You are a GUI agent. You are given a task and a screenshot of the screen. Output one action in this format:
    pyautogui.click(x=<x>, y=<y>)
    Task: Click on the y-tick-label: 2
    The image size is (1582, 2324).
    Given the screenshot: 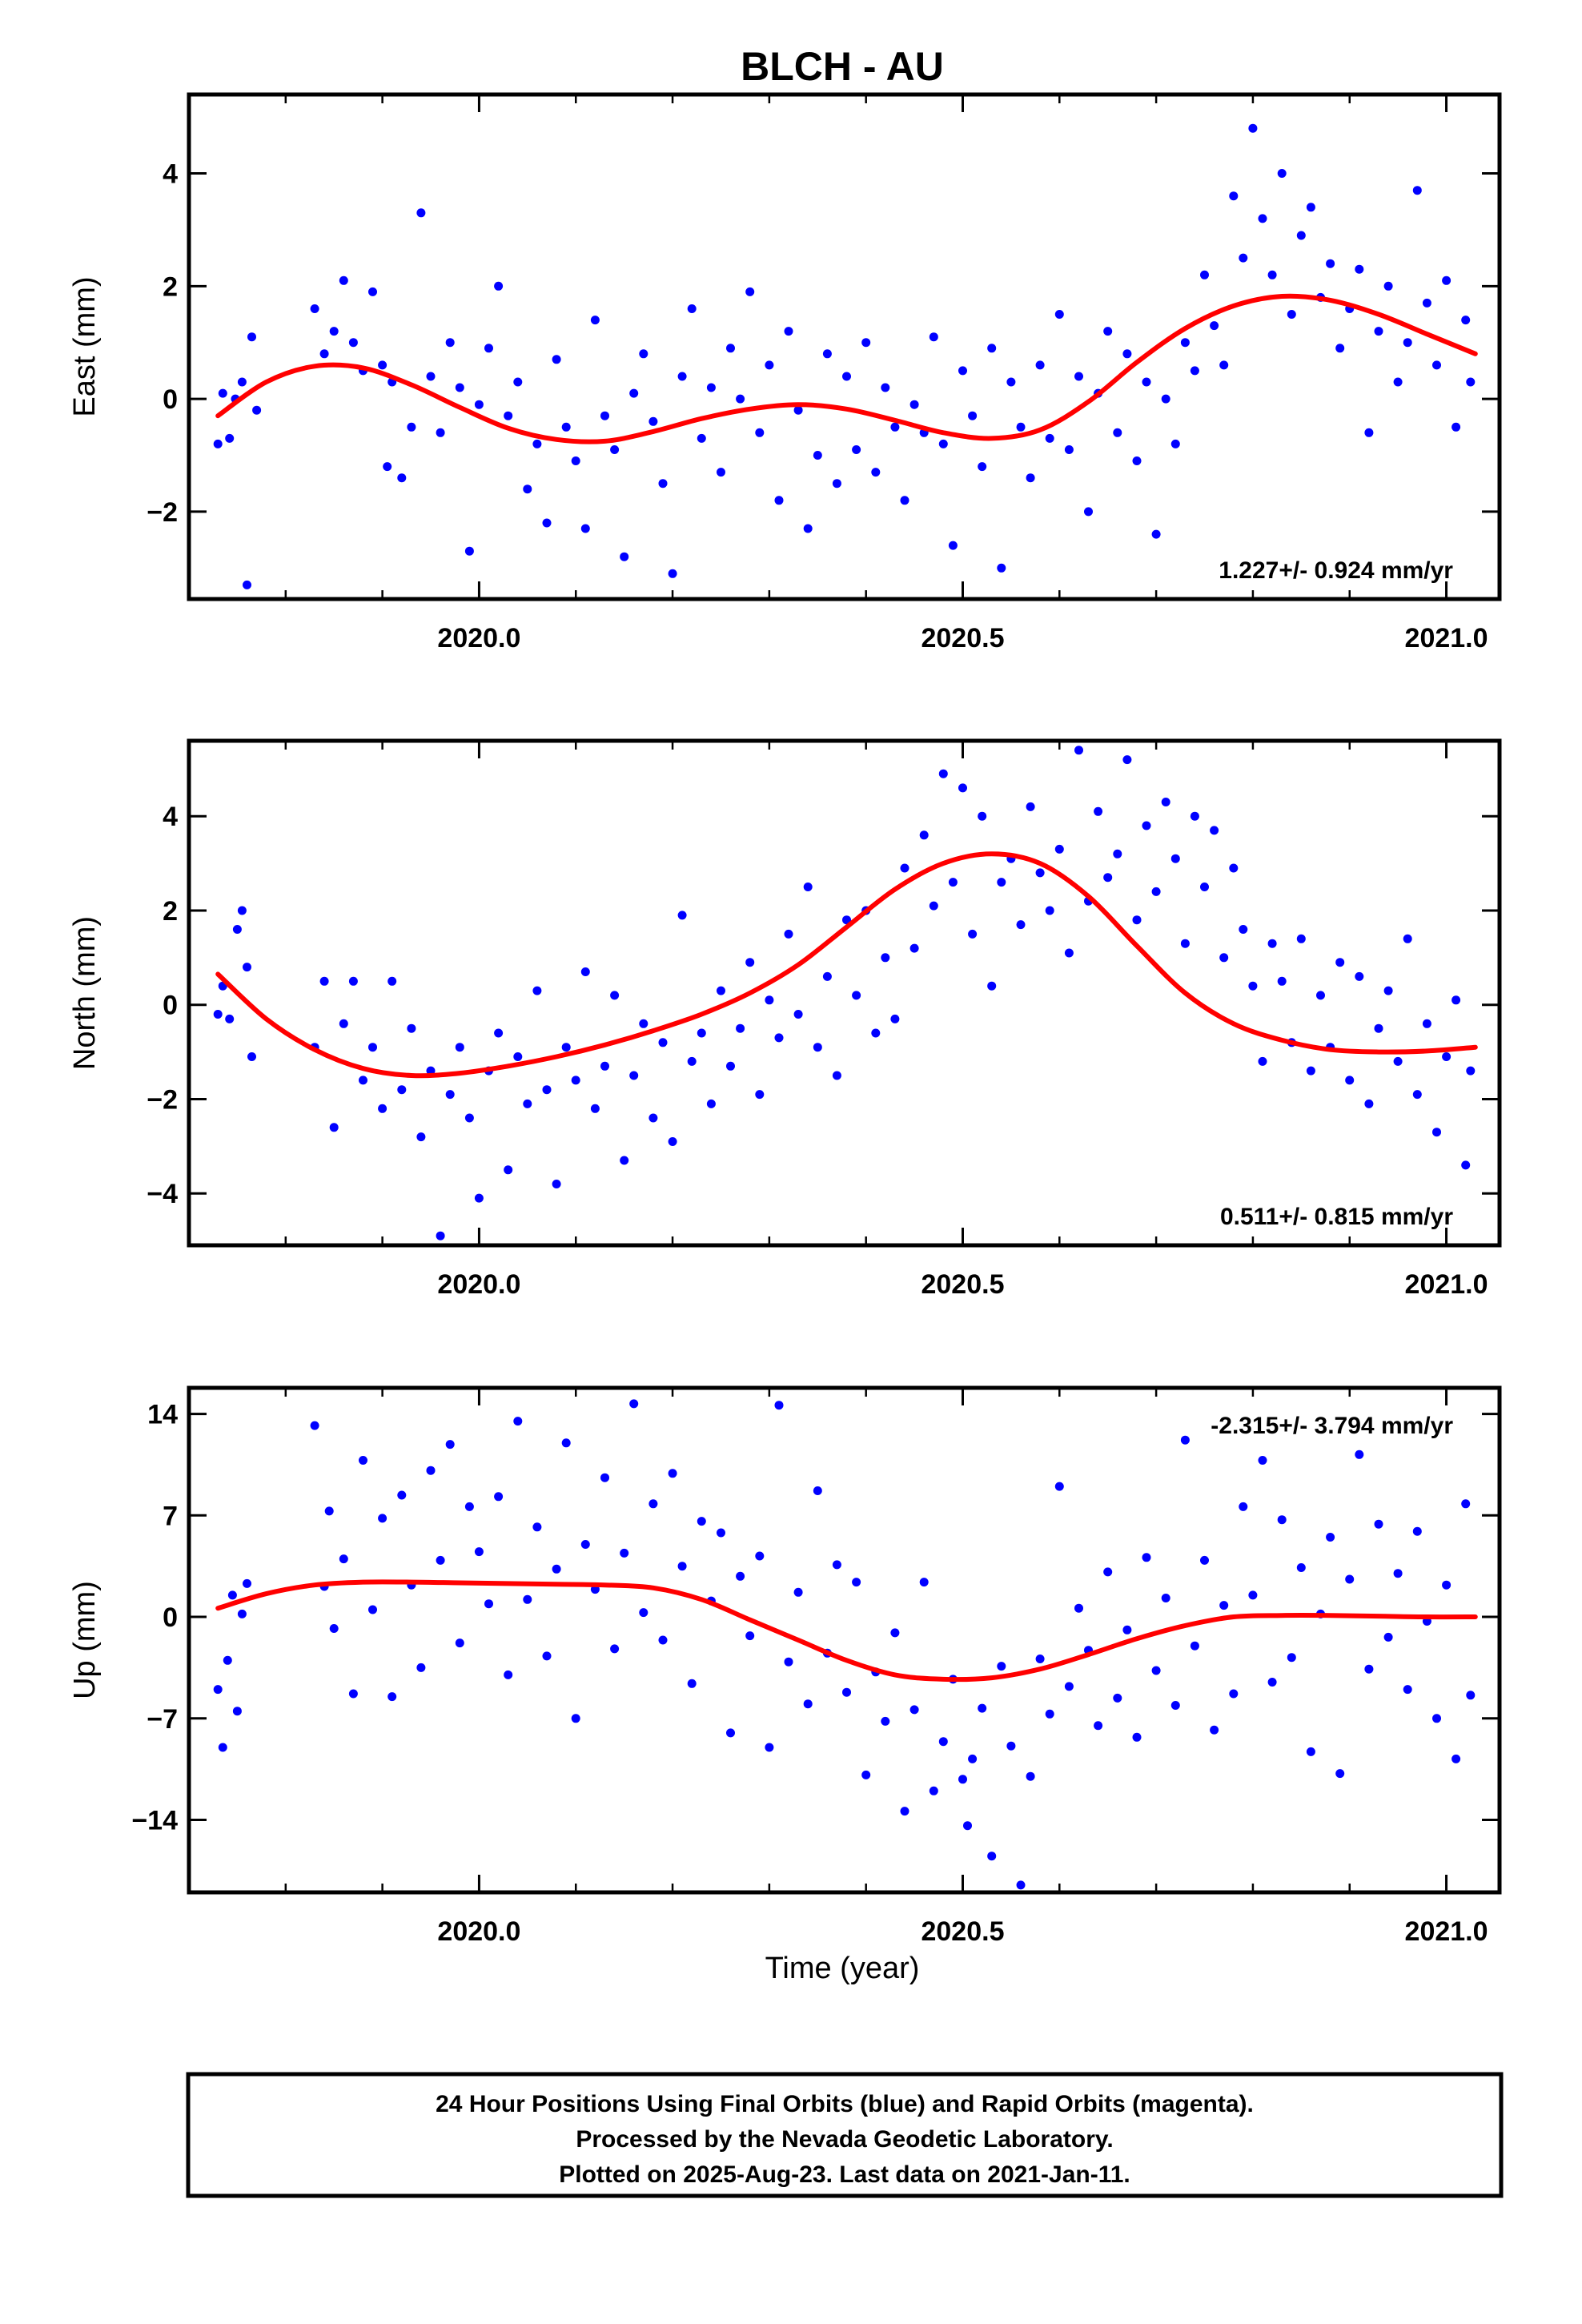 What is the action you would take?
    pyautogui.click(x=171, y=911)
    